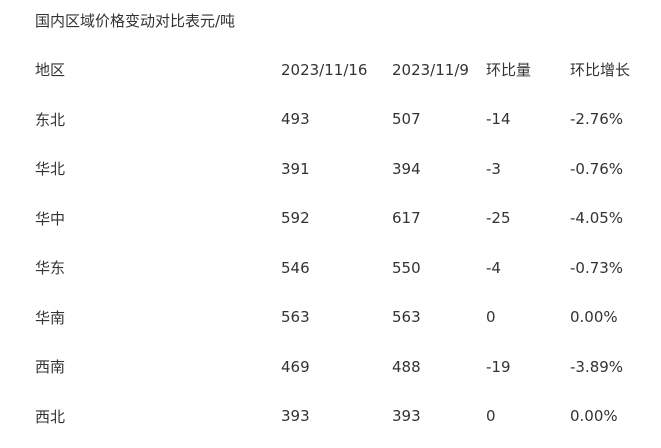  Describe the element at coordinates (330, 169) in the screenshot. I see `table-row: 华北 391 394 -3 -0.76%` at that location.